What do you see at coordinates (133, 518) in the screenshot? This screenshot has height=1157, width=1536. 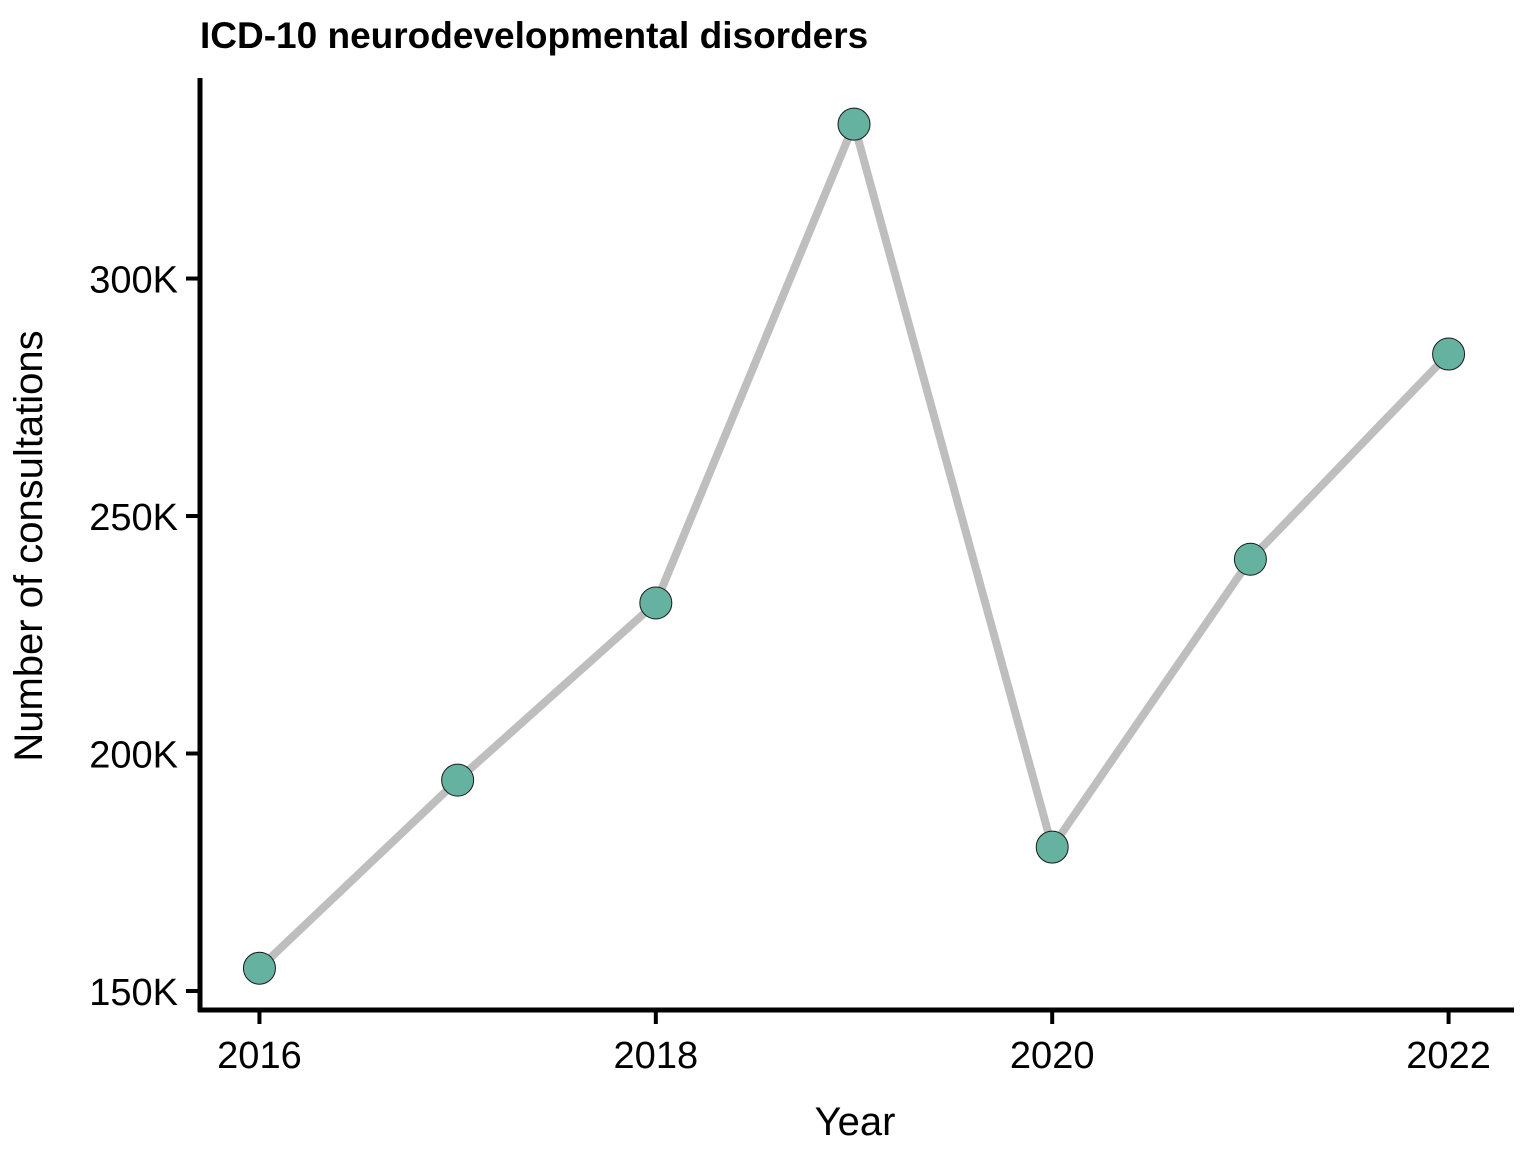 I see `y-tick-label: 250K` at bounding box center [133, 518].